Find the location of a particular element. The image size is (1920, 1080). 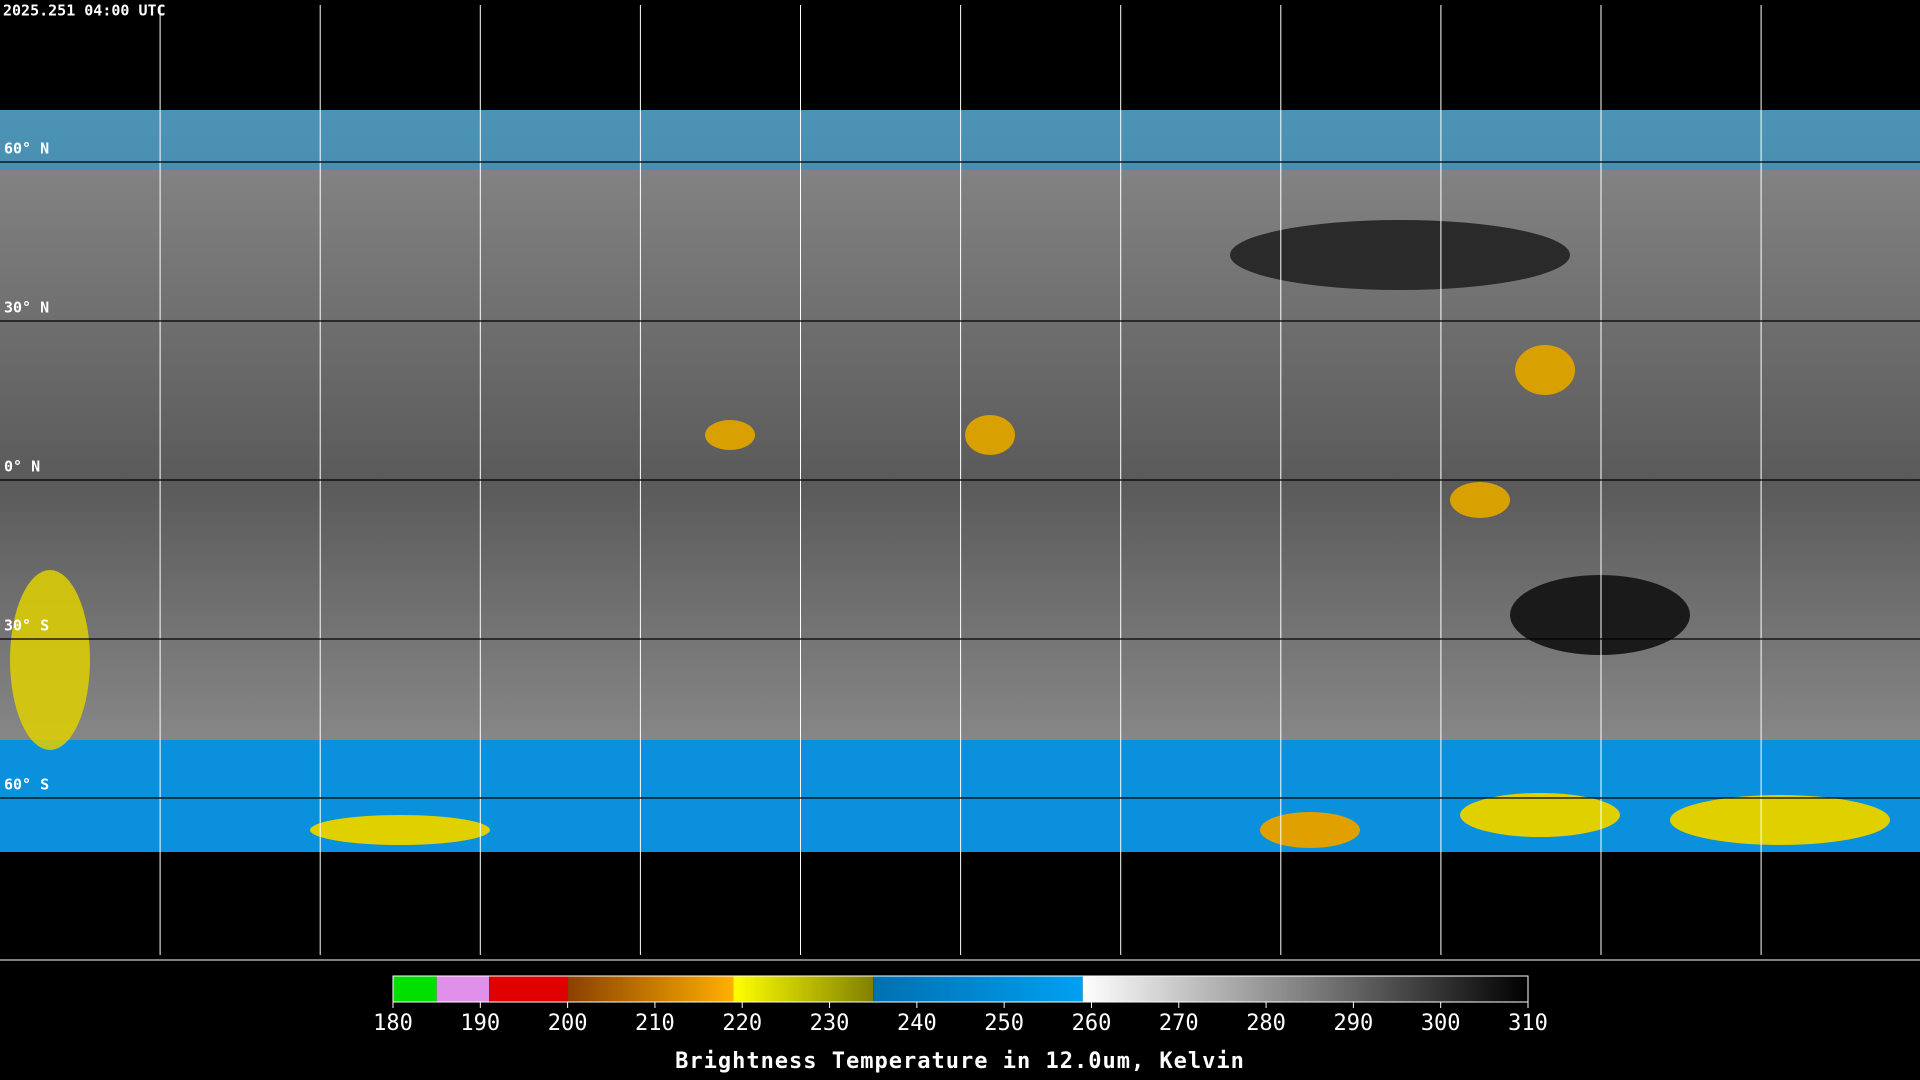

colorbar-tick-label: 290 is located at coordinates (1354, 1023).